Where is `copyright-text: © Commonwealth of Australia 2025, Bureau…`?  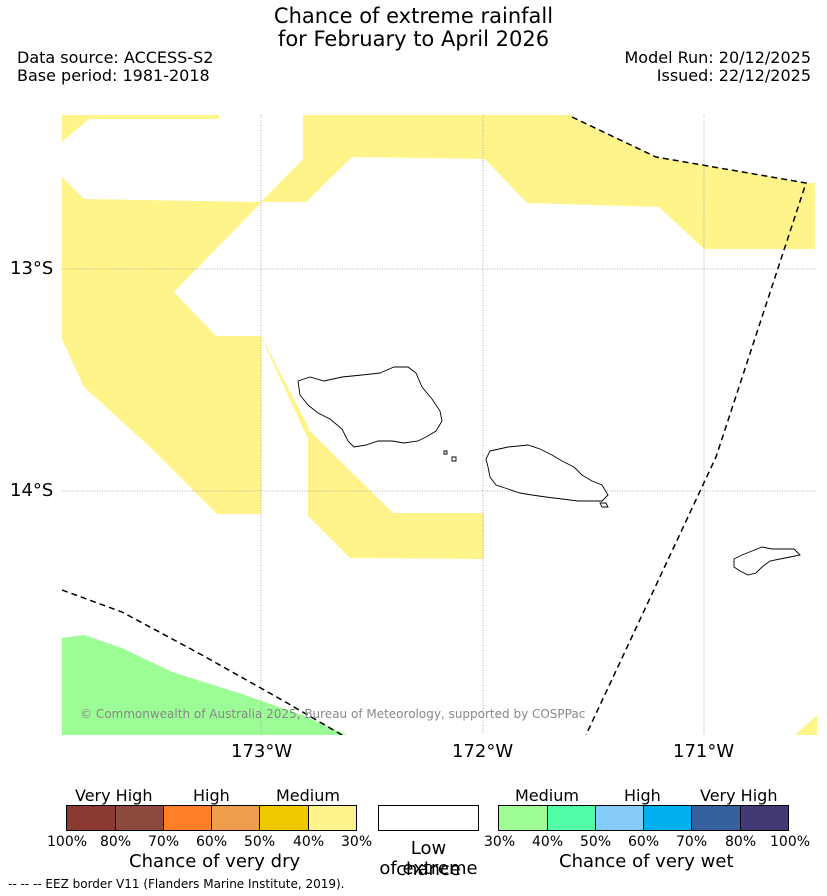
copyright-text: © Commonwealth of Australia 2025, Bureau… is located at coordinates (332, 714).